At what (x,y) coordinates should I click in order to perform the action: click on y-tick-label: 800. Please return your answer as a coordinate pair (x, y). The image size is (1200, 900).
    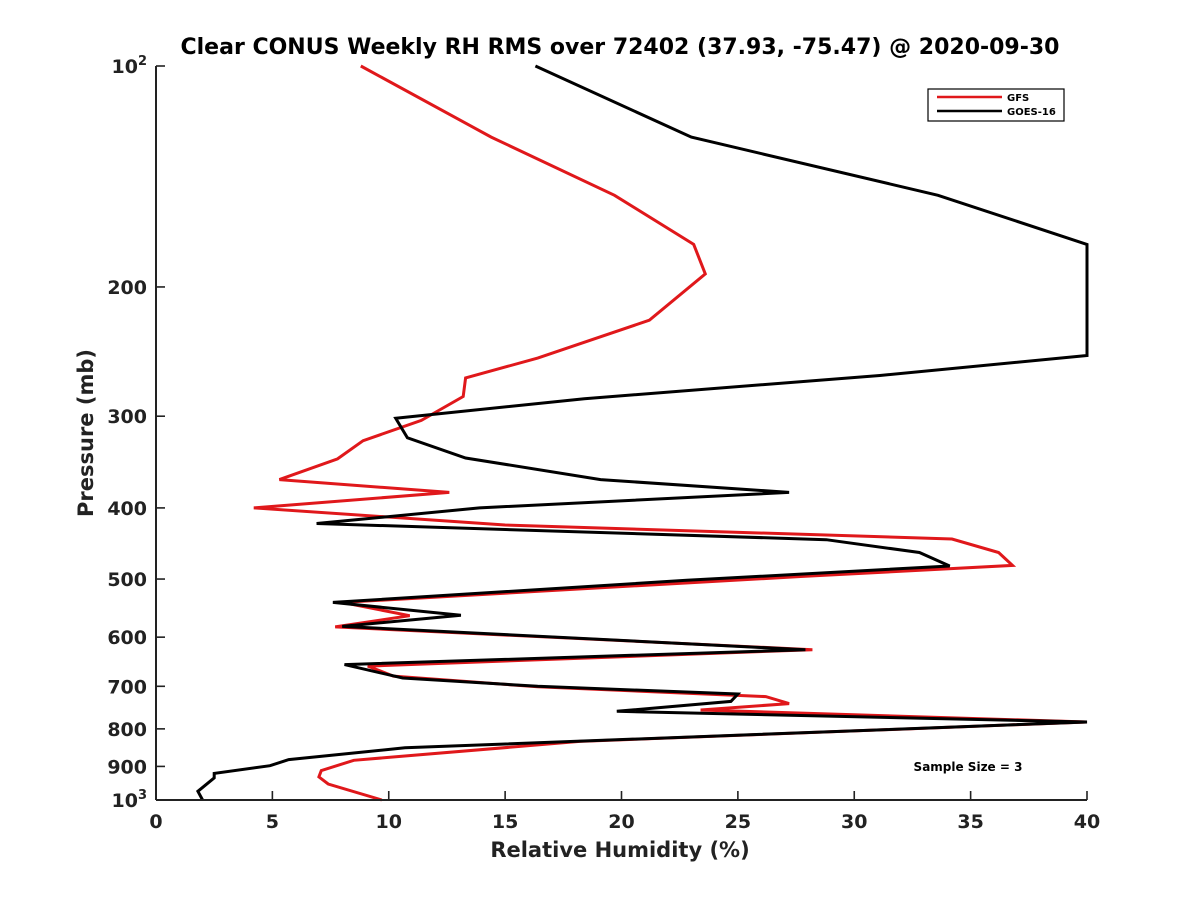
    Looking at the image, I should click on (127, 730).